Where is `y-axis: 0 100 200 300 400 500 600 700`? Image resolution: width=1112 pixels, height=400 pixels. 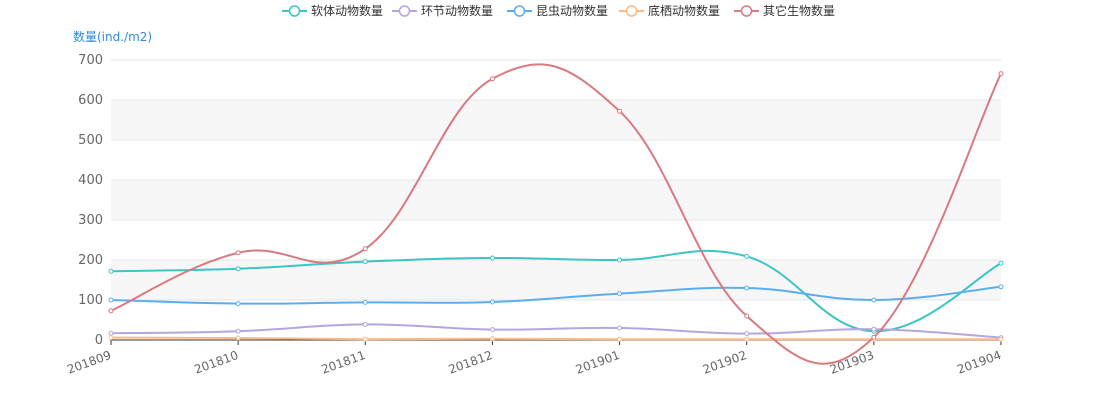 y-axis: 0 100 200 300 400 500 600 700 is located at coordinates (90, 200).